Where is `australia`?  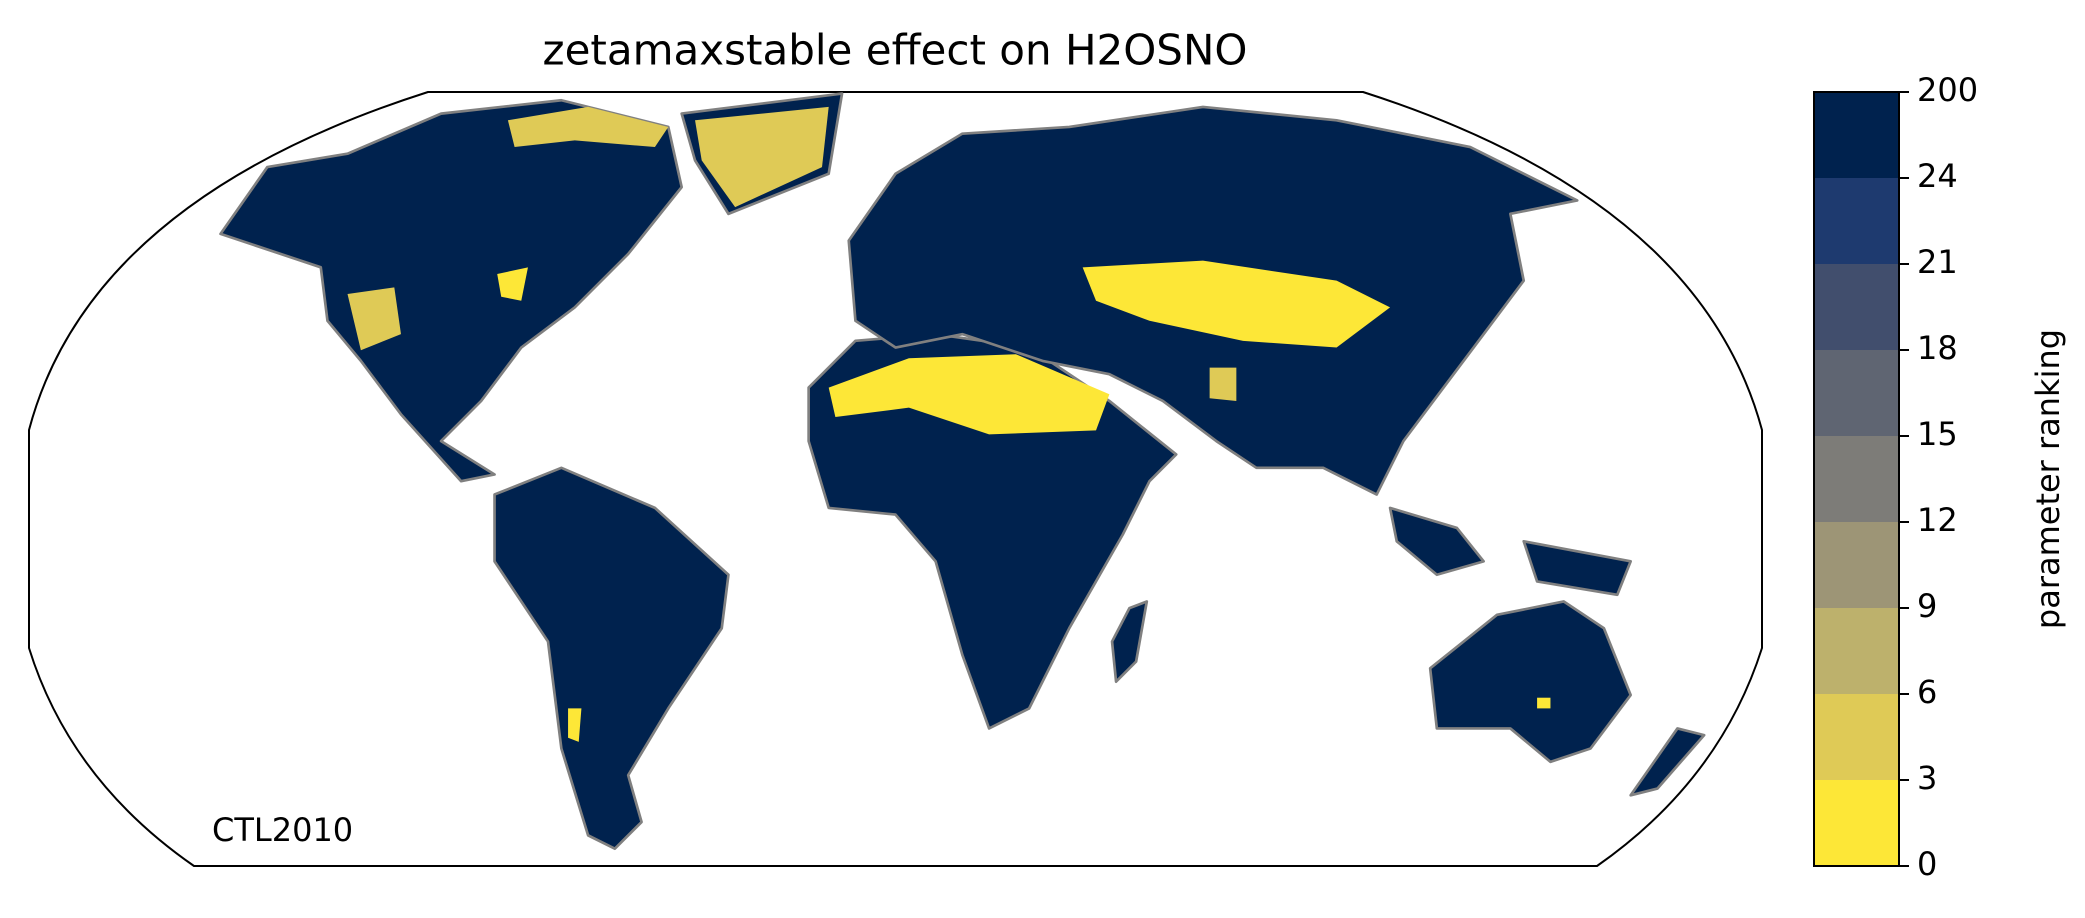
australia is located at coordinates (1530, 682).